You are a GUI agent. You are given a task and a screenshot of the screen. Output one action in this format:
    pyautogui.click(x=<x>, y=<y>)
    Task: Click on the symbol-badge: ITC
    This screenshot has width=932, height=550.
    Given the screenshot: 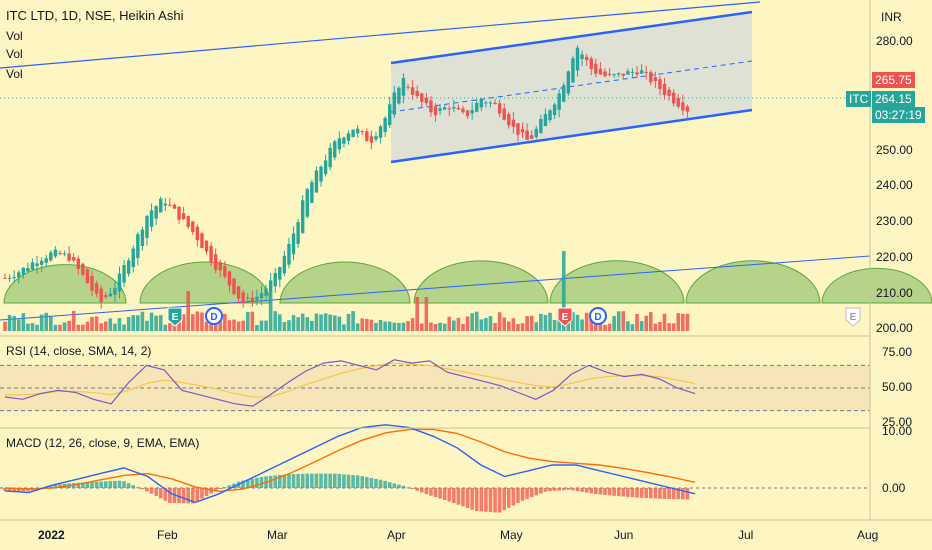 What is the action you would take?
    pyautogui.click(x=859, y=99)
    